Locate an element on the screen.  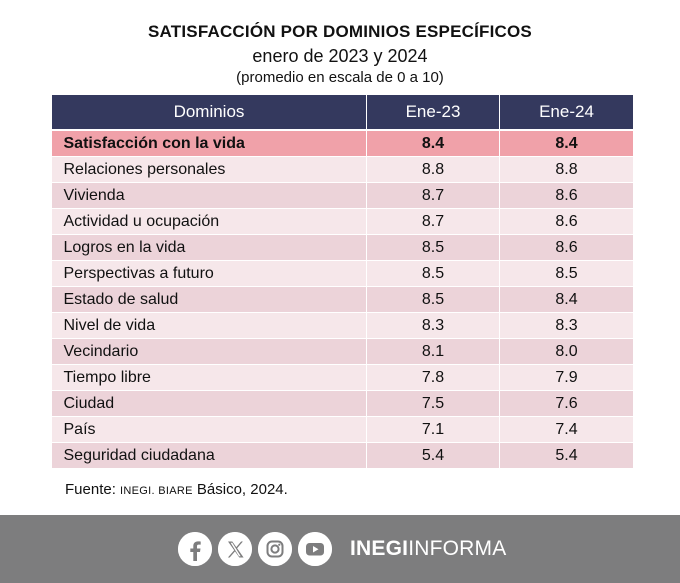
footer-bar: INEGIINFORMA is located at coordinates (340, 549).